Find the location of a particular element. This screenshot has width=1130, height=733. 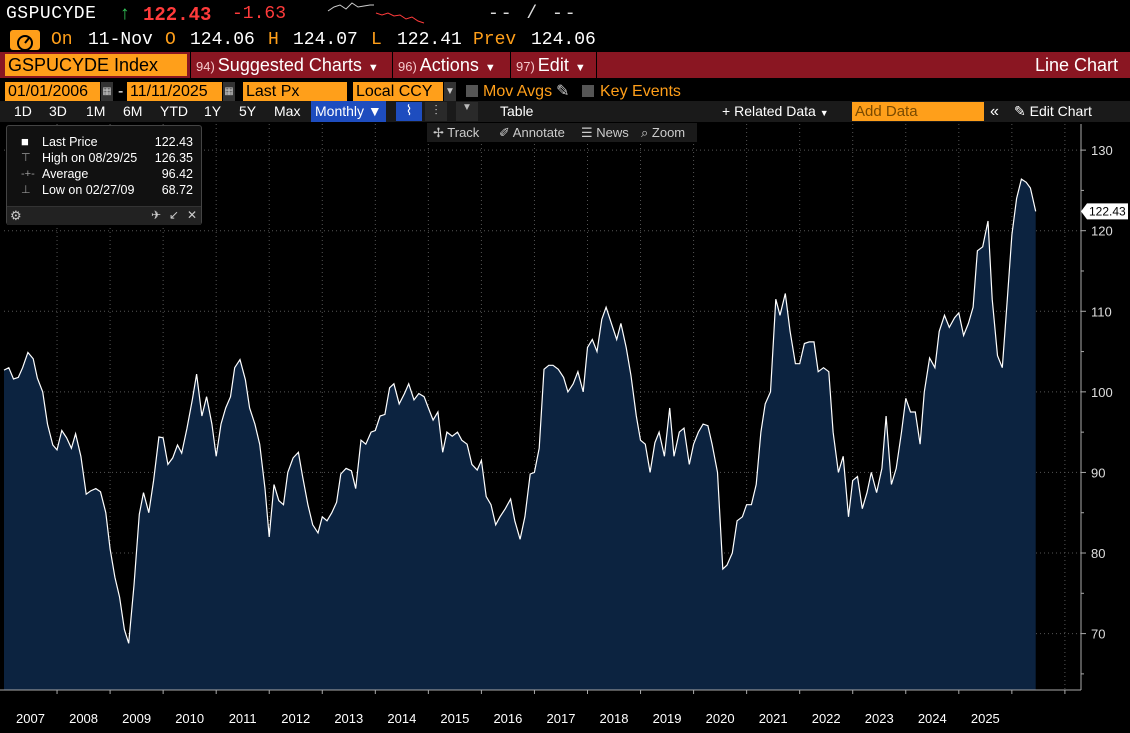

collapse-icon: « is located at coordinates (994, 111).